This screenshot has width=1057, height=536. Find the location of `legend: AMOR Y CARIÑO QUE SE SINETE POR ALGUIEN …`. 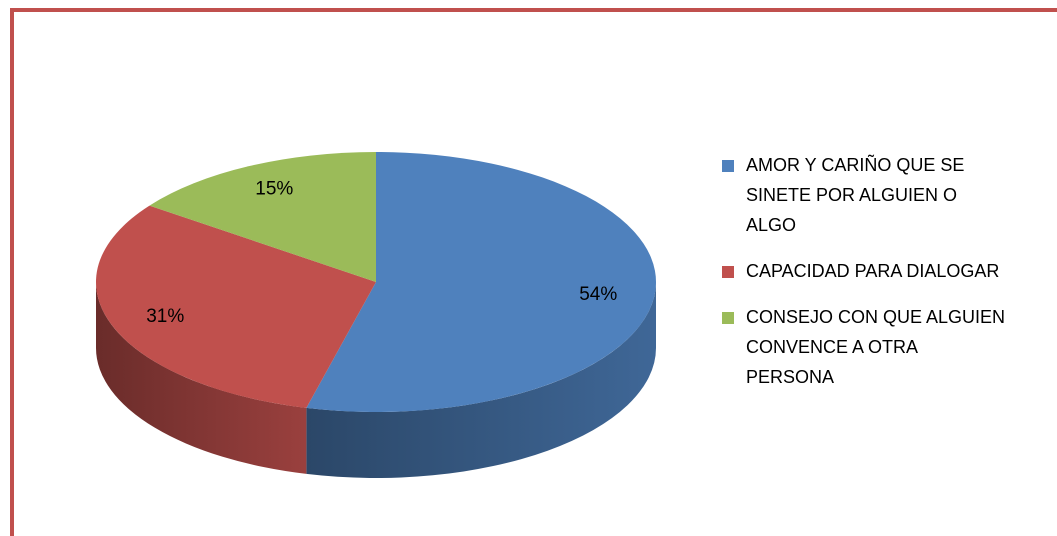

legend: AMOR Y CARIÑO QUE SE SINETE POR ALGUIEN … is located at coordinates (867, 279).